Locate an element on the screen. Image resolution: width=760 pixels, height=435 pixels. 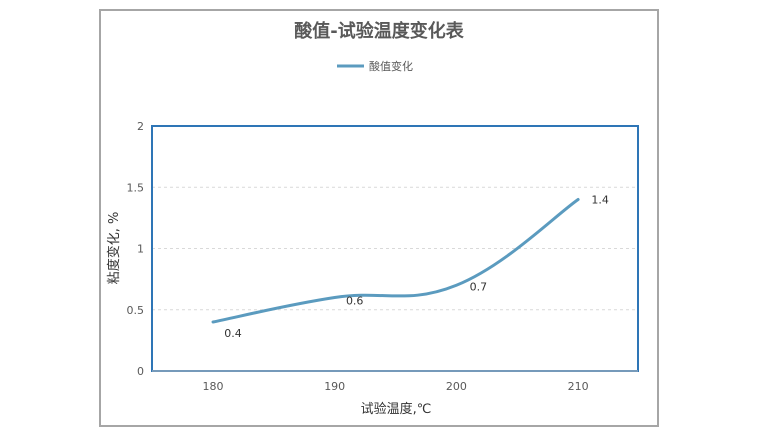
y-tick-label: 0 is located at coordinates (140, 371).